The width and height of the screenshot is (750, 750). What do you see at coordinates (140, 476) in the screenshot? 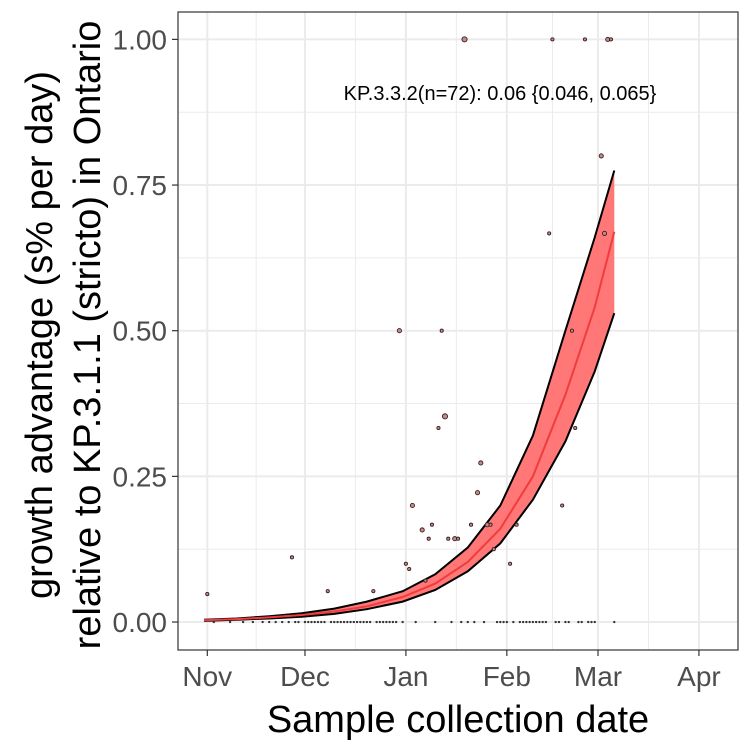
I see `y-tick-label: 0.25` at bounding box center [140, 476].